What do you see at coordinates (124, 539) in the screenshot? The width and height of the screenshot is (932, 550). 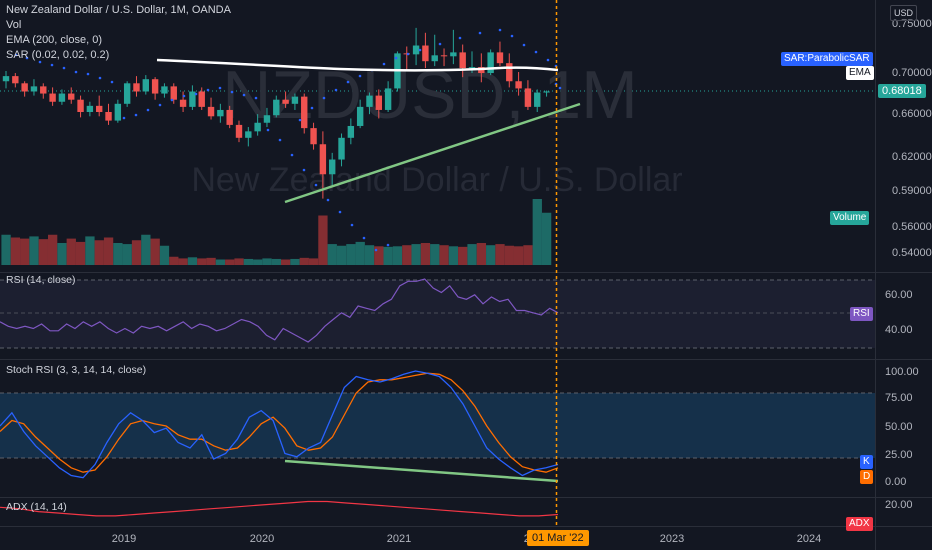 I see `time-label: 2019` at bounding box center [124, 539].